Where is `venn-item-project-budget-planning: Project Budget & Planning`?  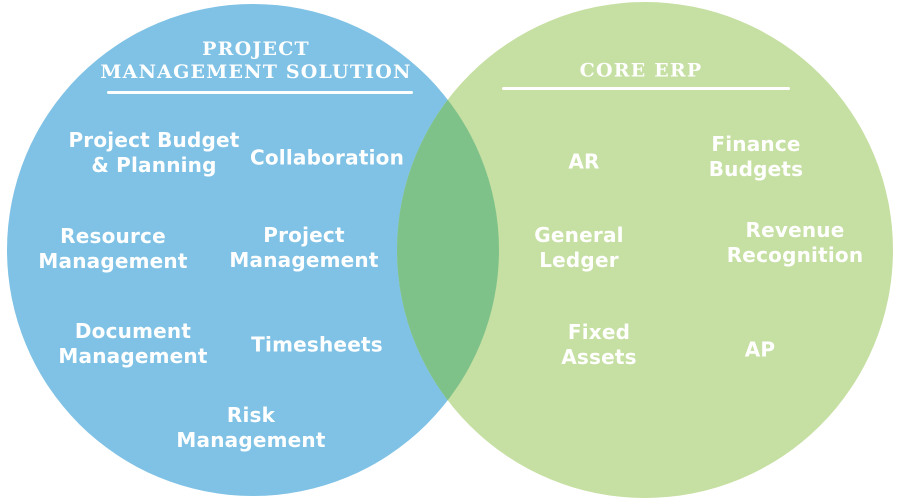
venn-item-project-budget-planning: Project Budget & Planning is located at coordinates (154, 152).